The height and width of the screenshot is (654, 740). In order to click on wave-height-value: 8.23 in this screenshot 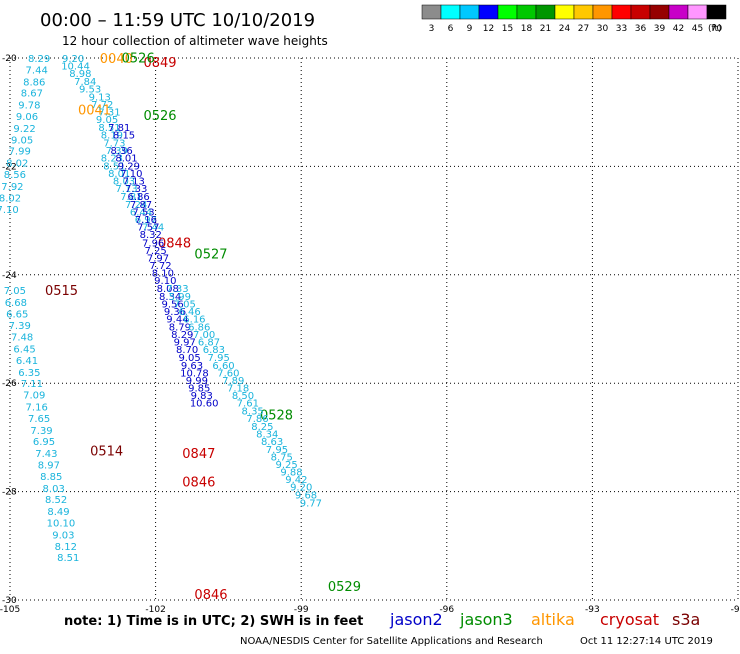, I will do `click(112, 159)`.